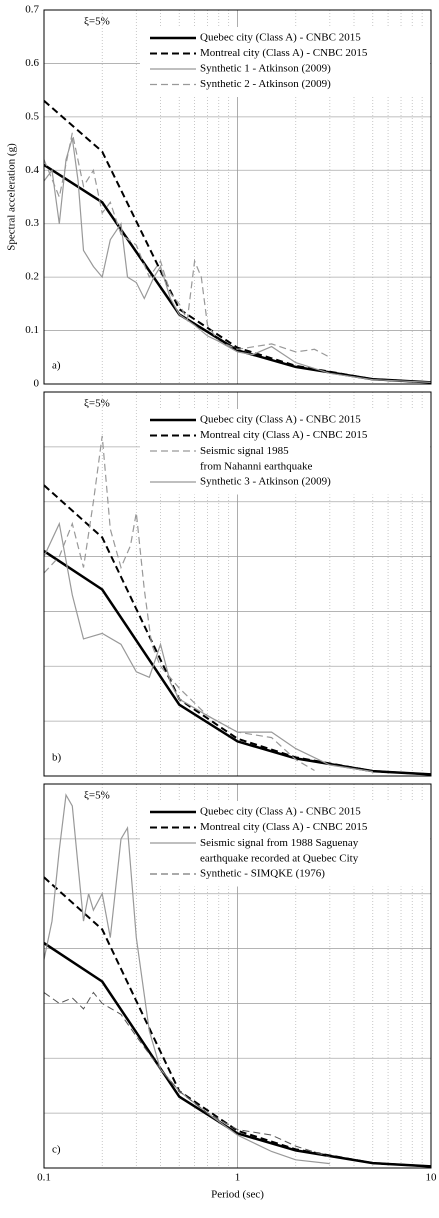  Describe the element at coordinates (32, 170) in the screenshot. I see `y-tick-label: 0.4` at that location.